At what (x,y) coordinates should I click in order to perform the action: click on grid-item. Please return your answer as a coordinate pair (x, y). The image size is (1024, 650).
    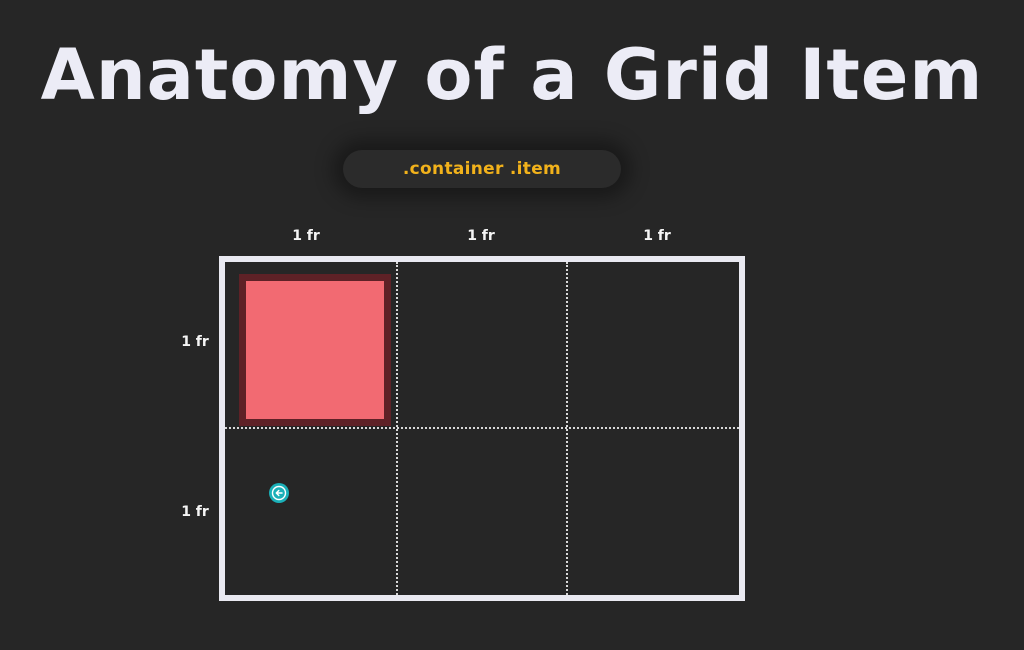
    Looking at the image, I should click on (315, 350).